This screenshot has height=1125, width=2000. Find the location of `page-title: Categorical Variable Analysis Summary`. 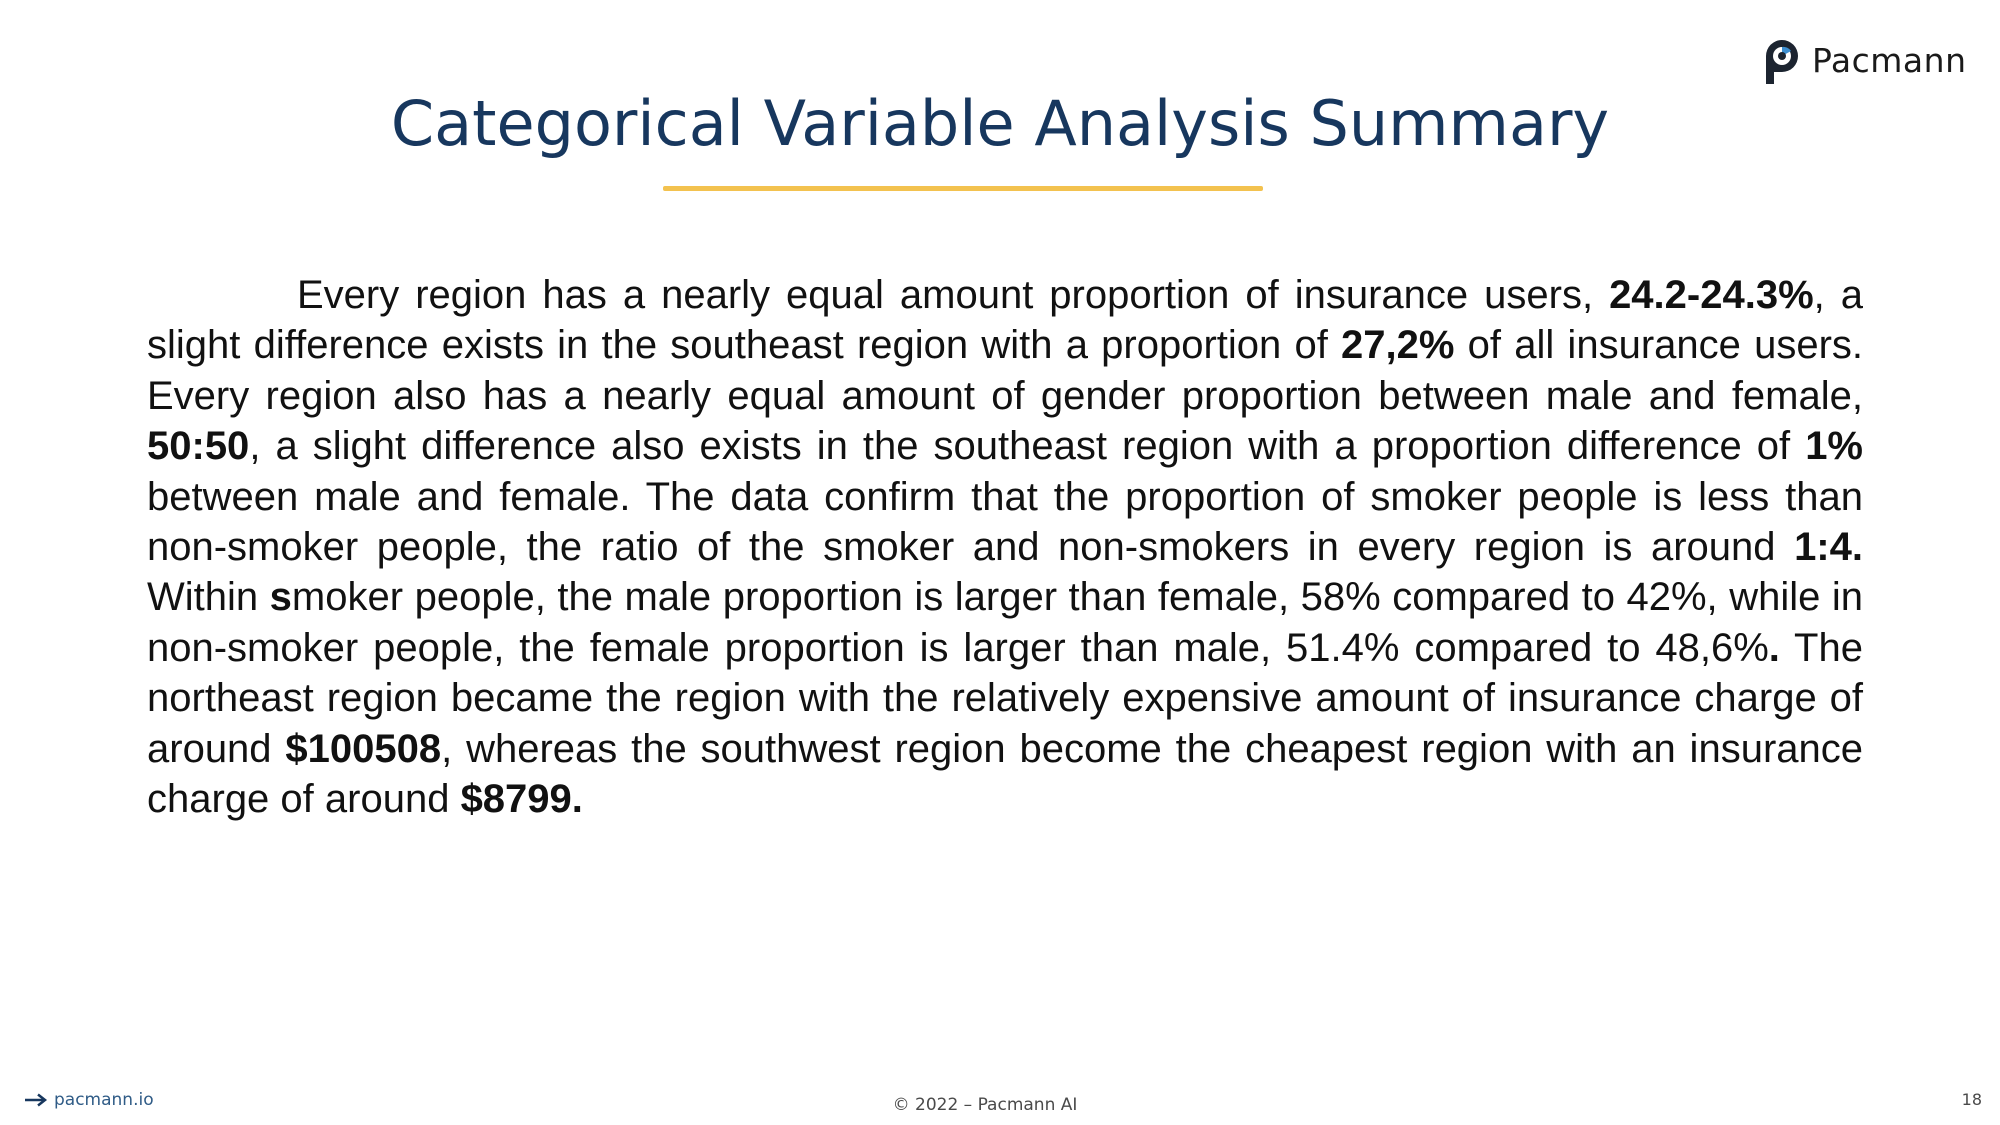

page-title: Categorical Variable Analysis Summary is located at coordinates (1000, 123).